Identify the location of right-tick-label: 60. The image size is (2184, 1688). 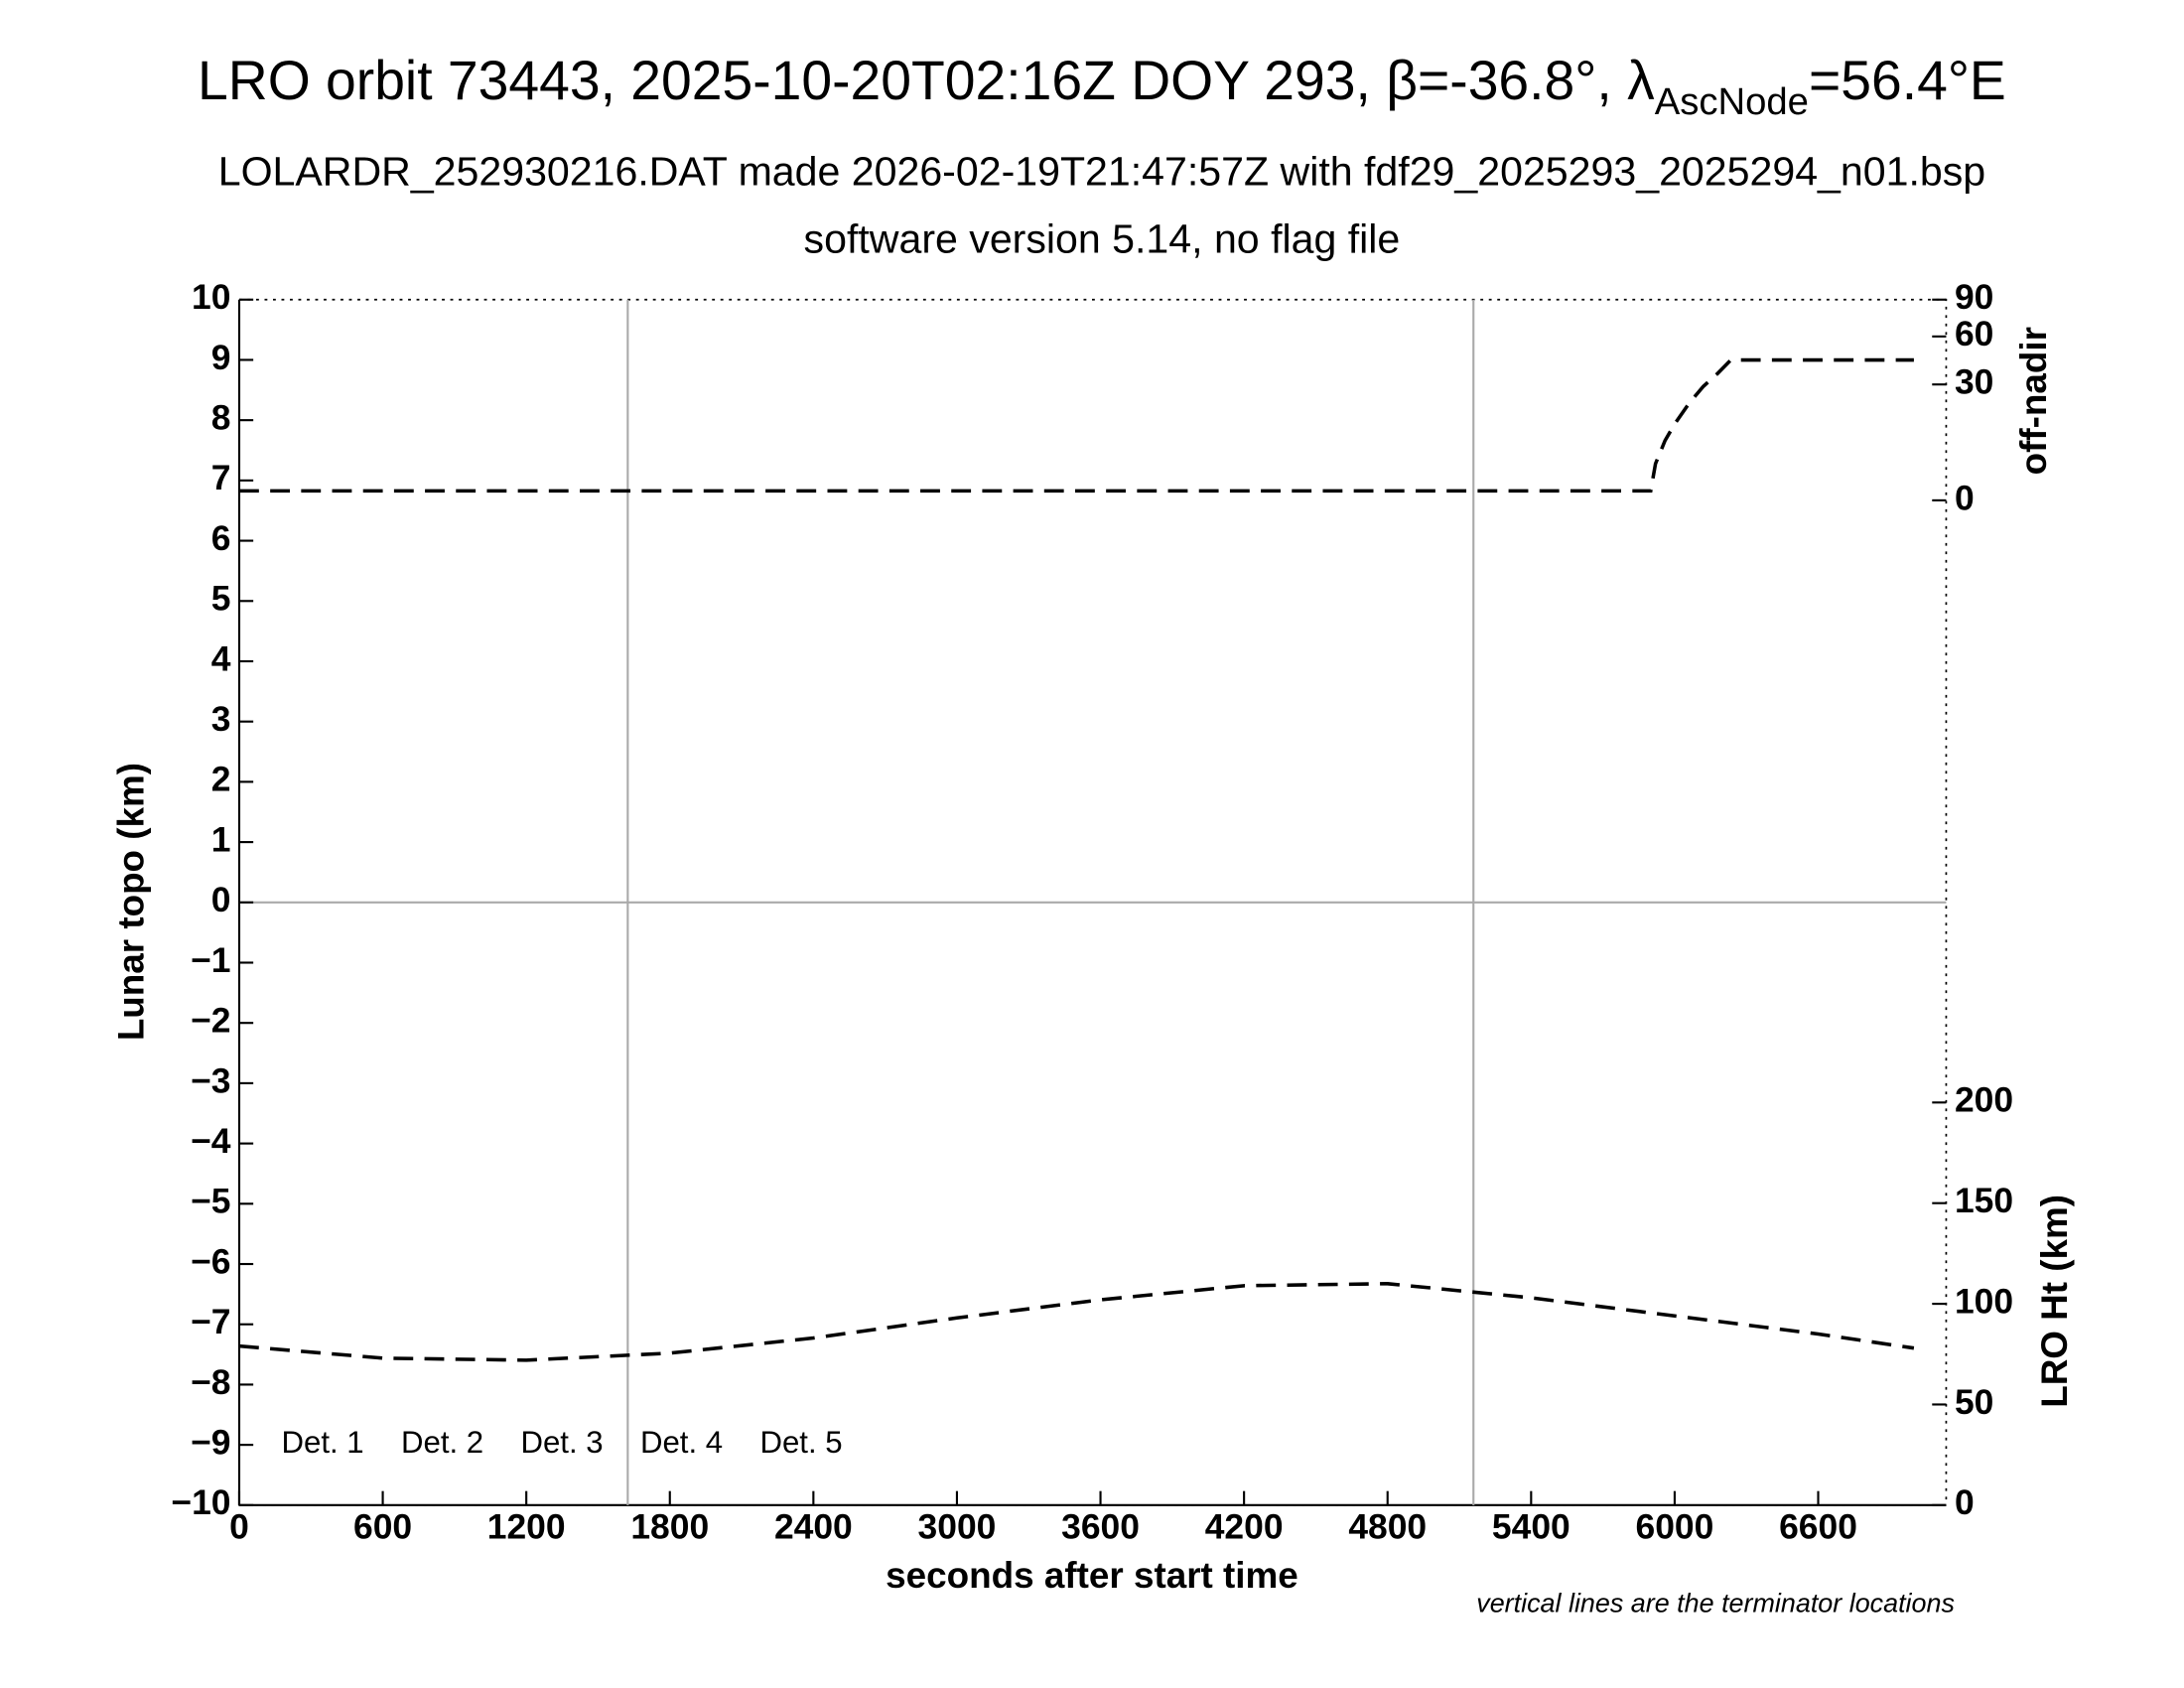
(1974, 333).